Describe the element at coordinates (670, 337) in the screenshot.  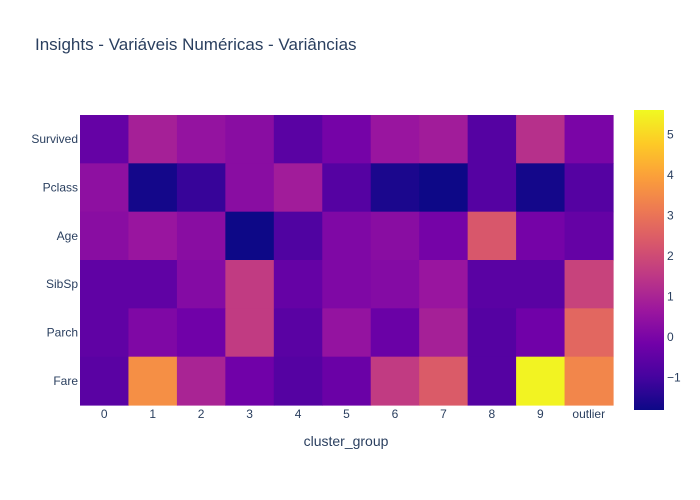
I see `colorbar-tick-label: 0` at that location.